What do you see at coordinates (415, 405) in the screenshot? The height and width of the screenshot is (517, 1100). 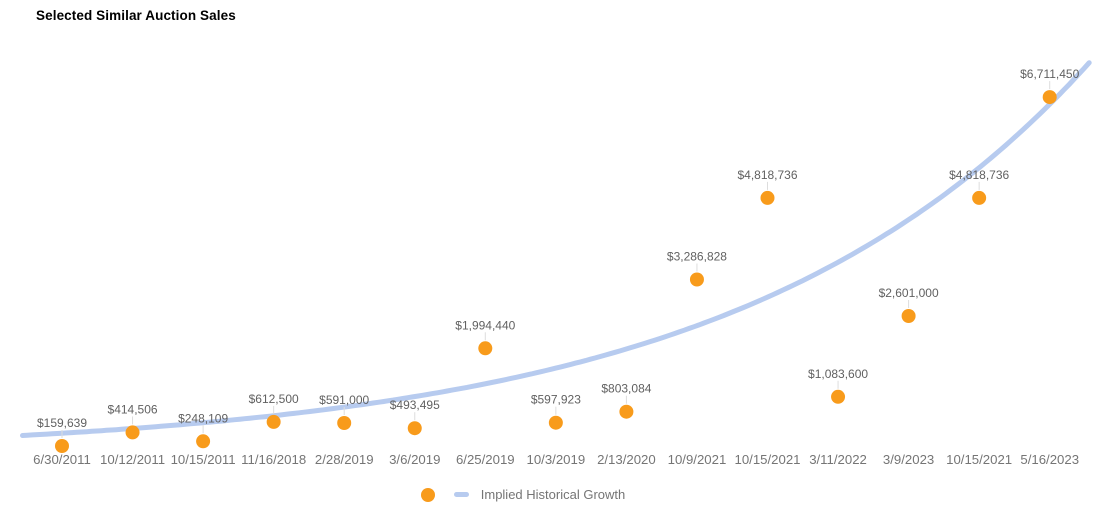 I see `value-label: $493,495` at bounding box center [415, 405].